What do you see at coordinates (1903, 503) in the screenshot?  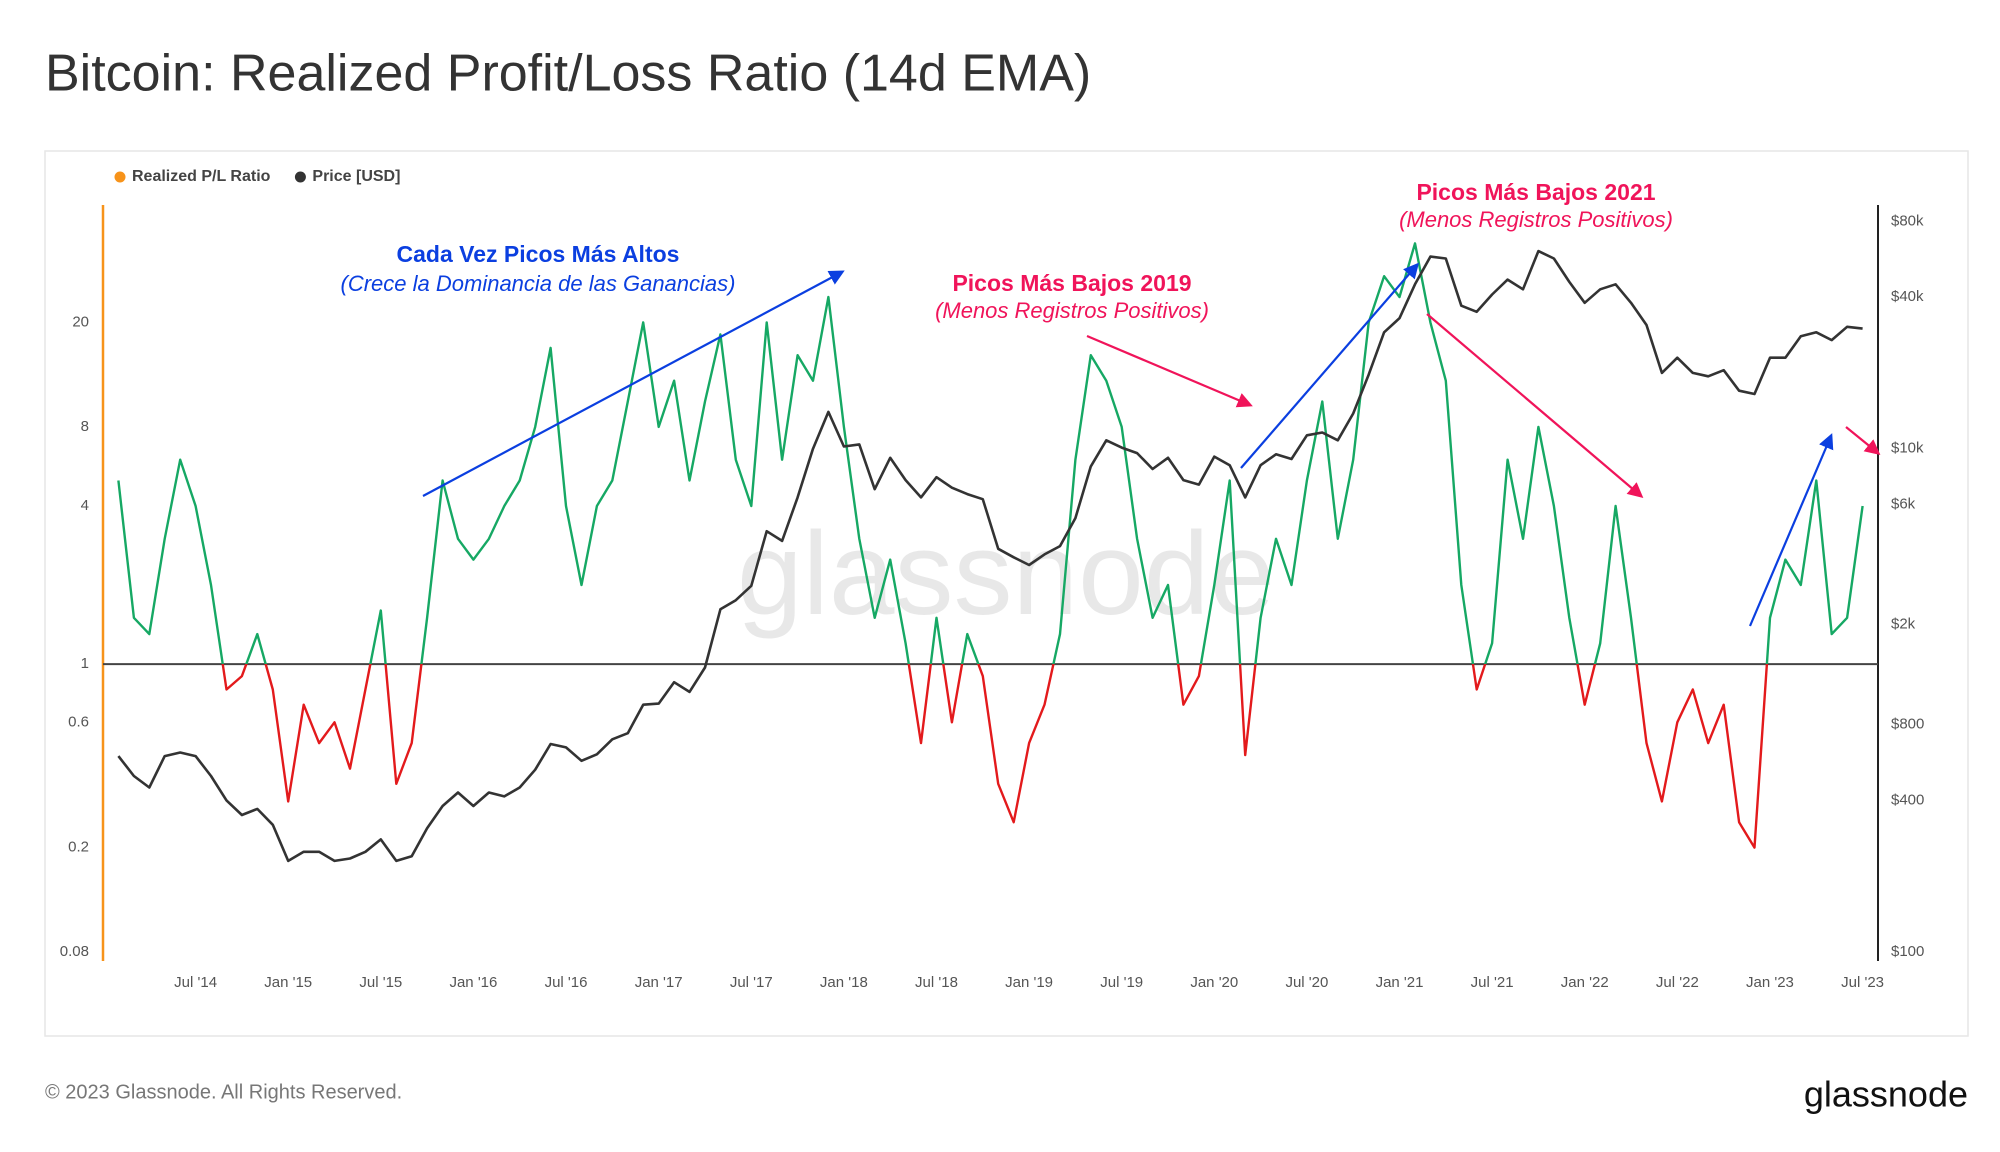 I see `y2-tick-label: $6k` at bounding box center [1903, 503].